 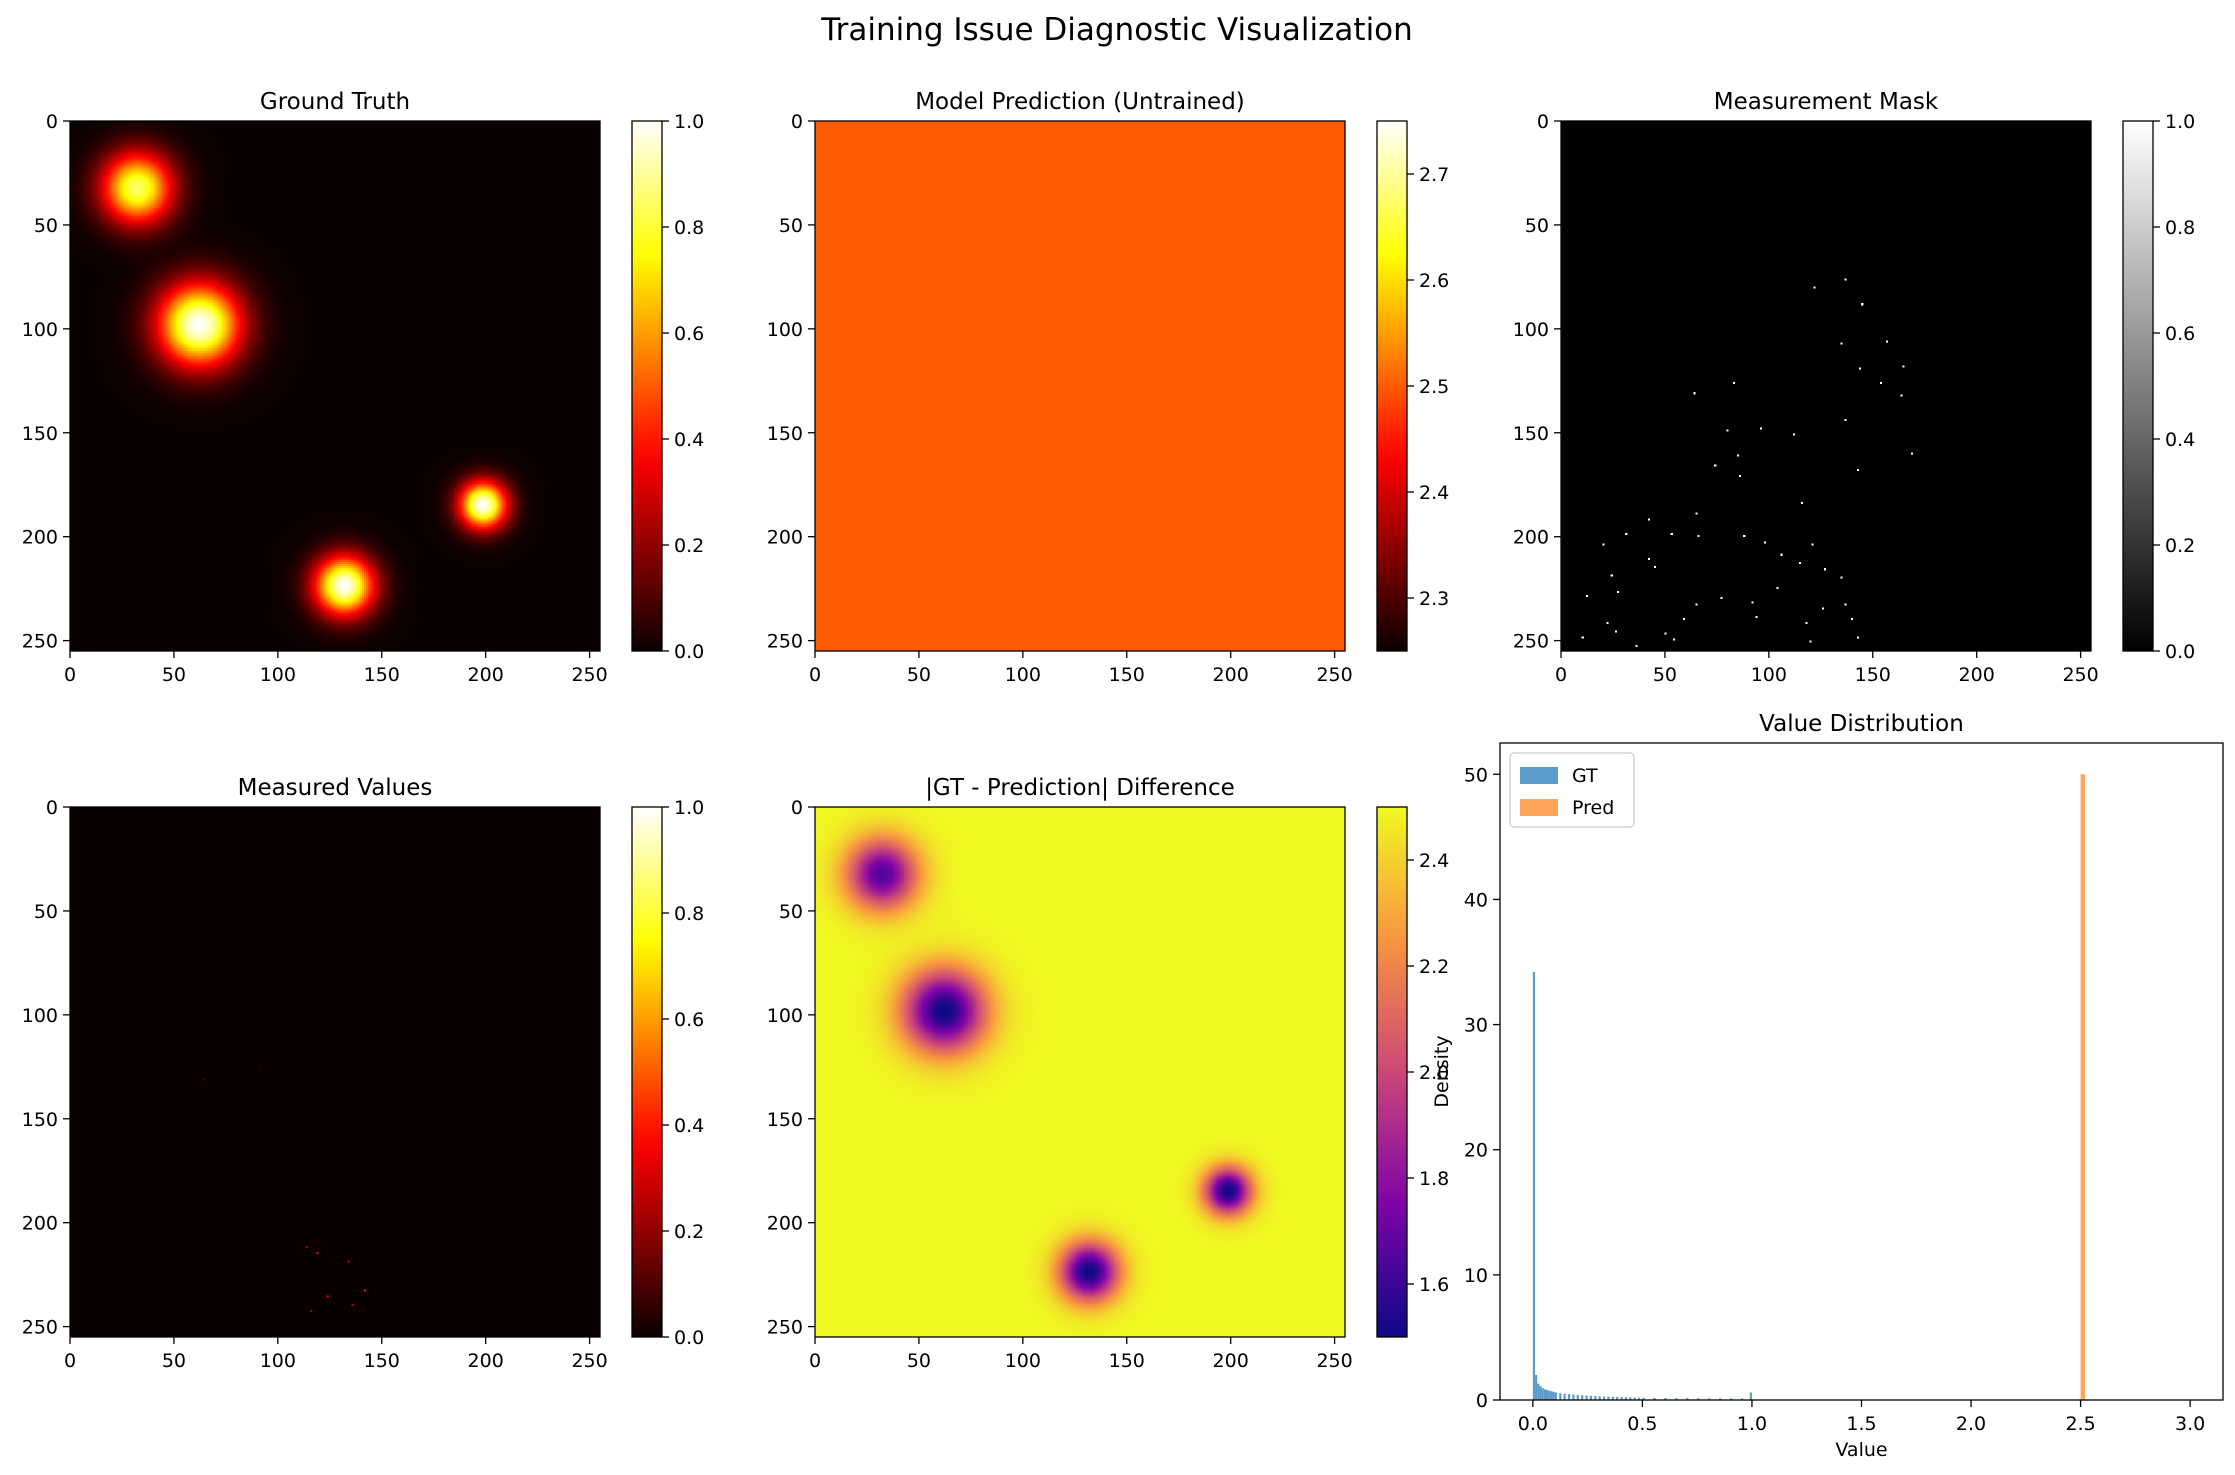 I want to click on hist-x-tick-label: 0.5, so click(x=1642, y=1424).